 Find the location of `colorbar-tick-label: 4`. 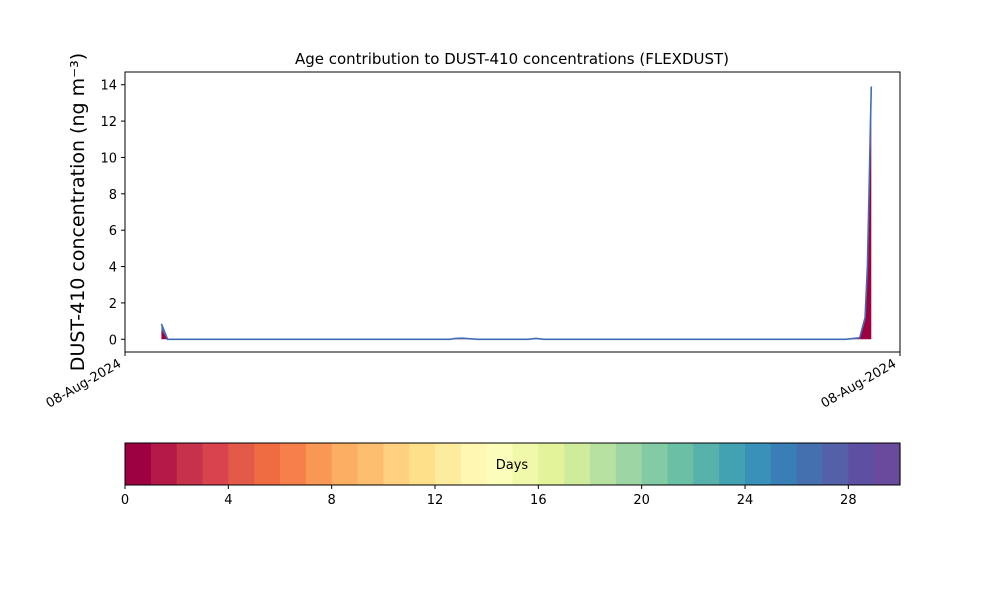

colorbar-tick-label: 4 is located at coordinates (228, 500).